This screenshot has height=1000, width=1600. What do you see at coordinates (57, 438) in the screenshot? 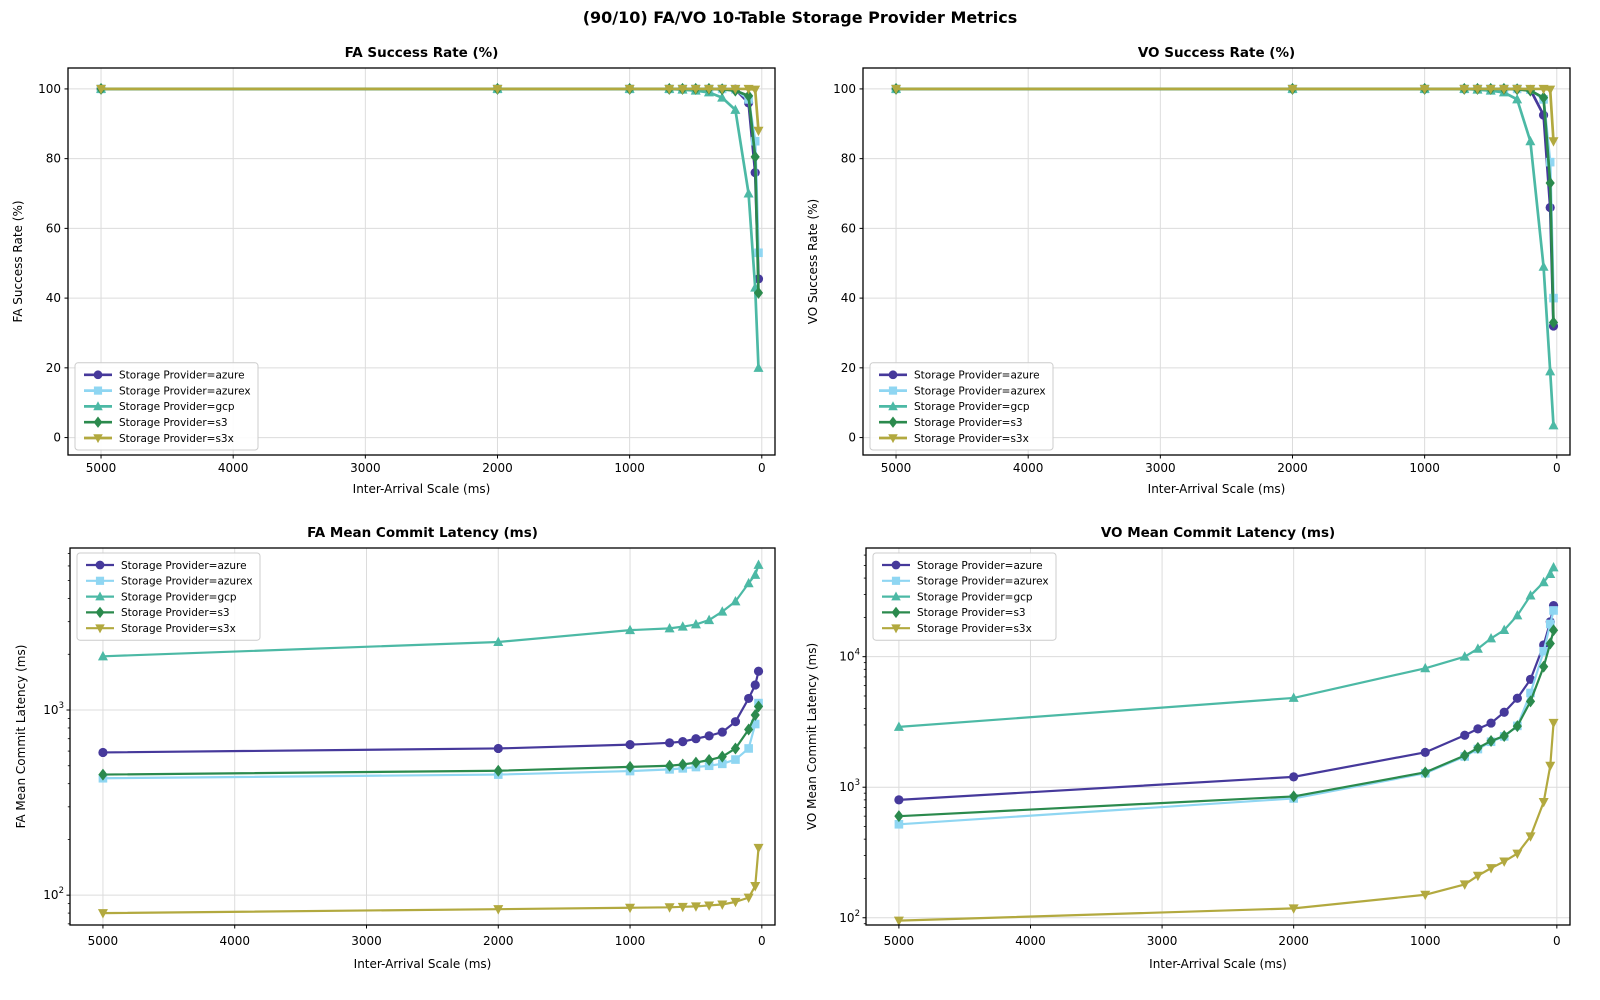
I see `y-tick-label: 0` at bounding box center [57, 438].